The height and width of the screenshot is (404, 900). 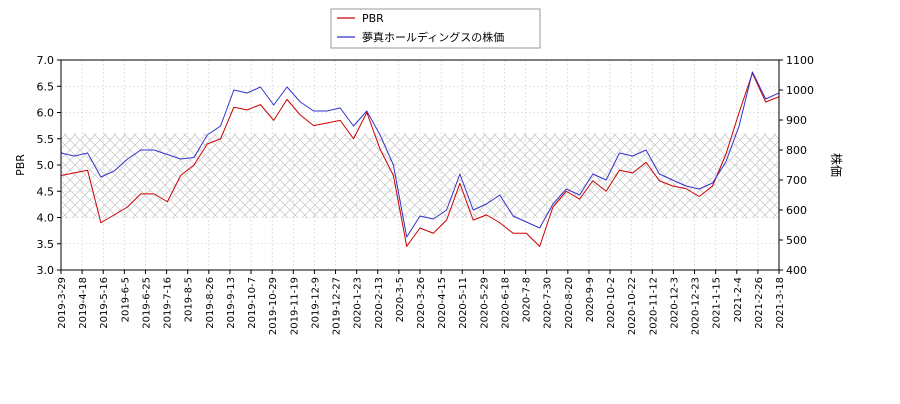 What do you see at coordinates (796, 180) in the screenshot?
I see `right-tick-label: 700` at bounding box center [796, 180].